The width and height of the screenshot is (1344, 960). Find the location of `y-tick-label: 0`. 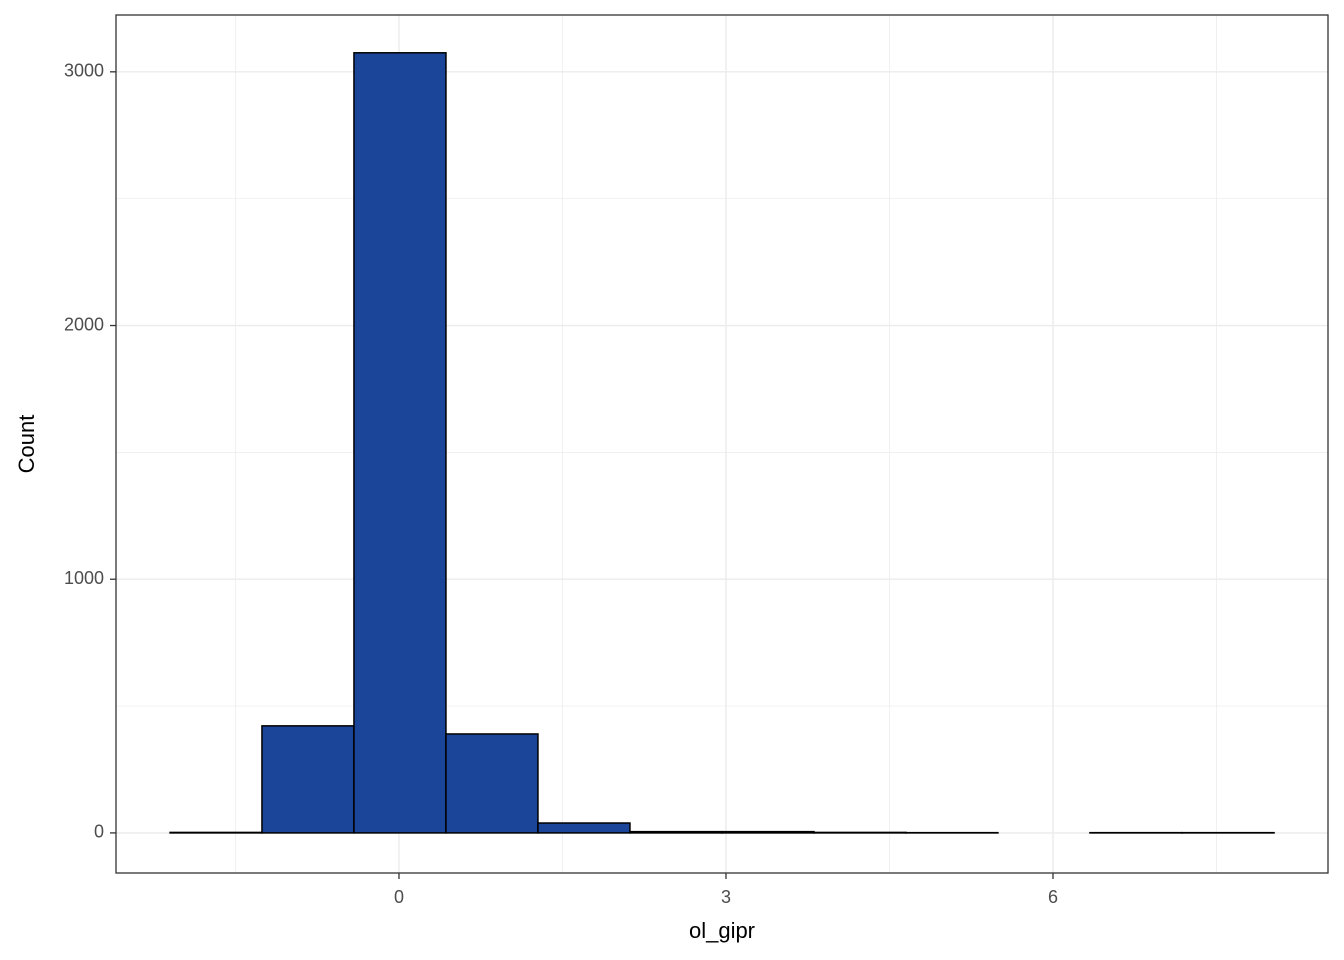

y-tick-label: 0 is located at coordinates (99, 832).